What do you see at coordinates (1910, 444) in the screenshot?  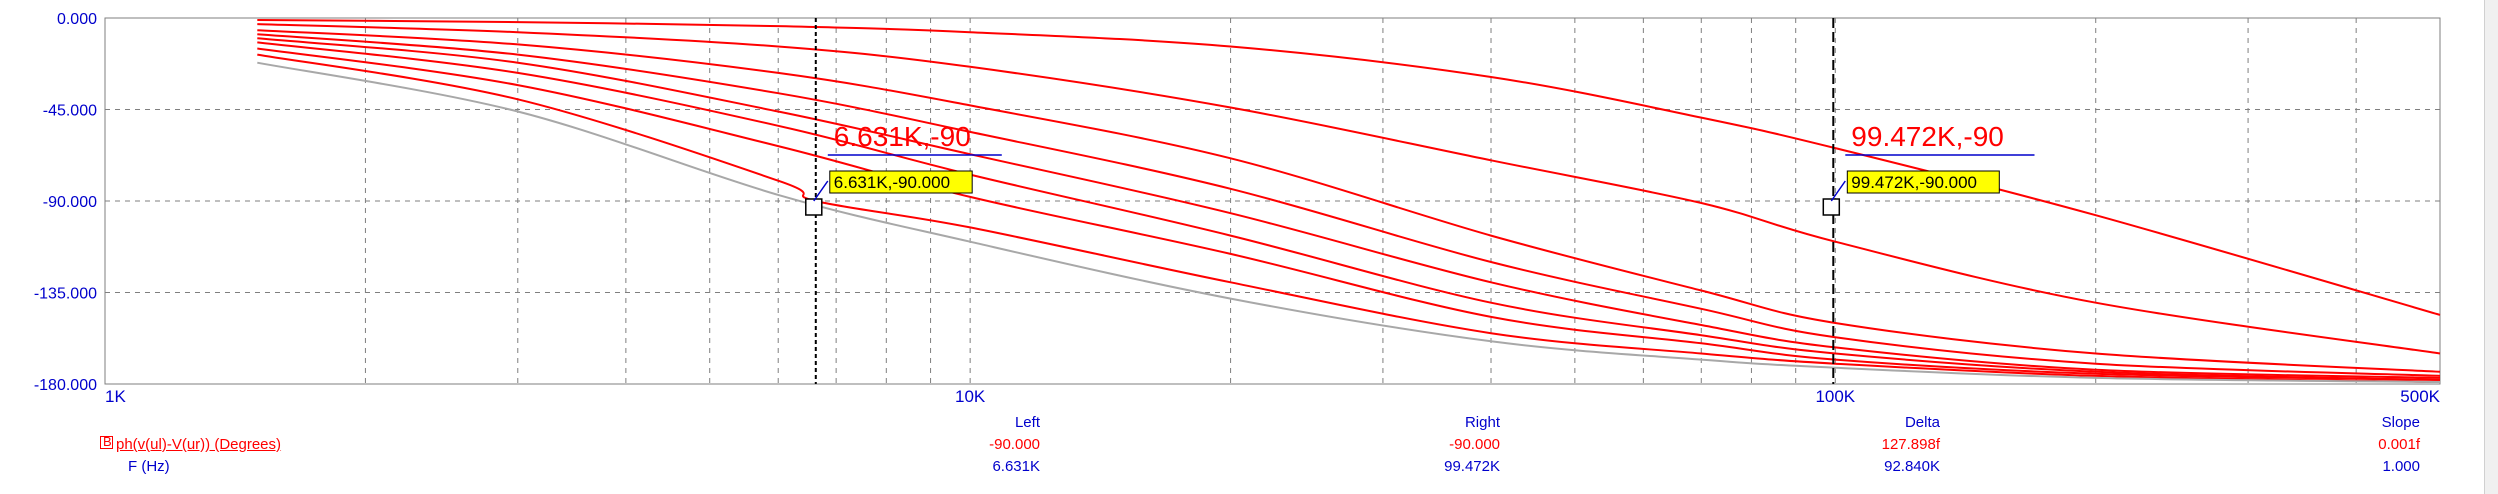 I see `trace-delta-value: 127.898f` at bounding box center [1910, 444].